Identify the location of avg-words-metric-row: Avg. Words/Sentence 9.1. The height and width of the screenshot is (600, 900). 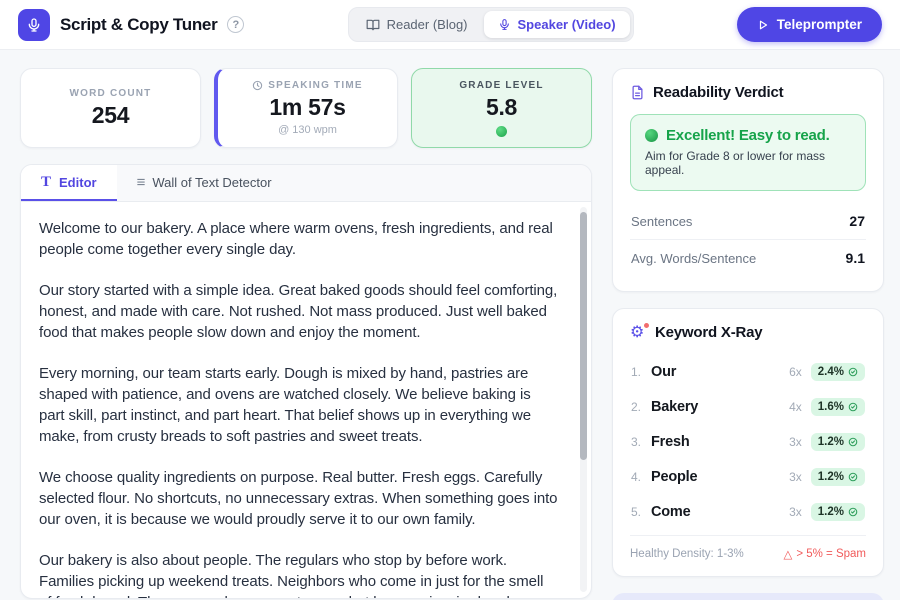
(748, 257).